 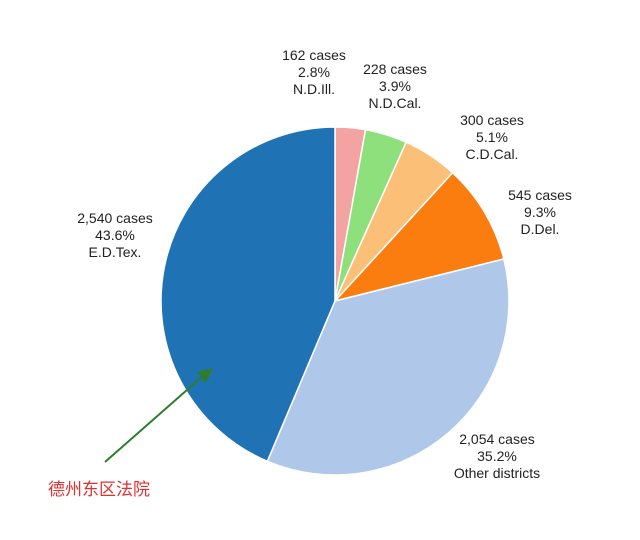 I want to click on slice-name-text: D.Del., so click(x=540, y=229).